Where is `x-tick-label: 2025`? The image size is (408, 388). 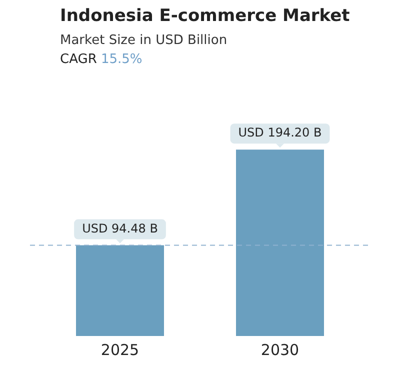
x-tick-label: 2025 is located at coordinates (120, 349).